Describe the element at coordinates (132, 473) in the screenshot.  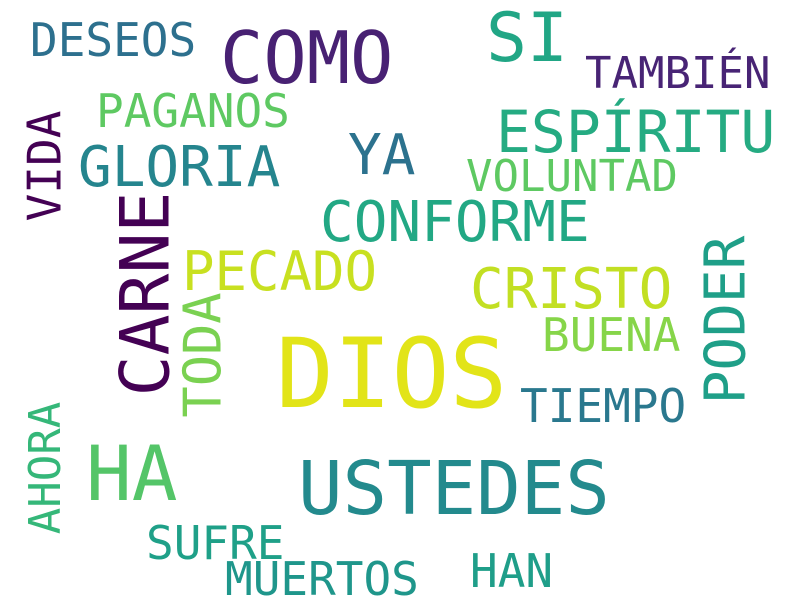
I see `word-ha: HA` at that location.